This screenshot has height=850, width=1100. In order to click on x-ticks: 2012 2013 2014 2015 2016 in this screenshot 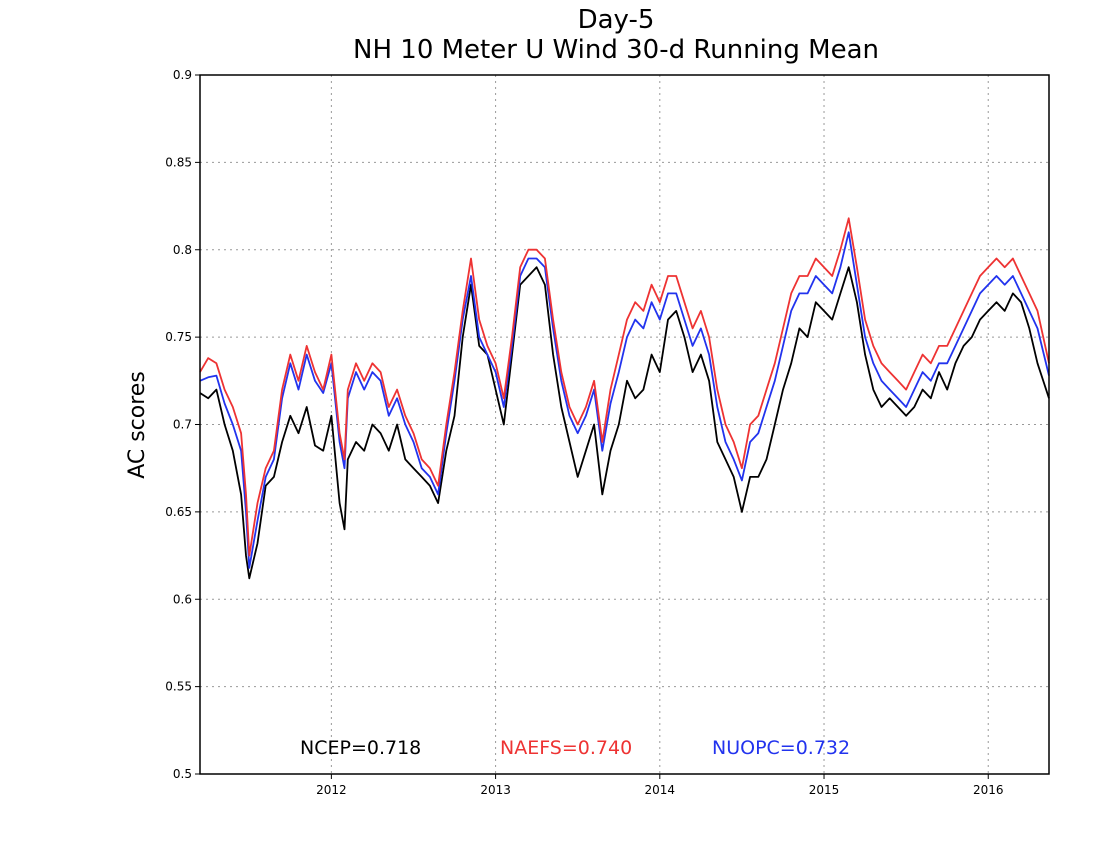, I will do `click(660, 785)`.